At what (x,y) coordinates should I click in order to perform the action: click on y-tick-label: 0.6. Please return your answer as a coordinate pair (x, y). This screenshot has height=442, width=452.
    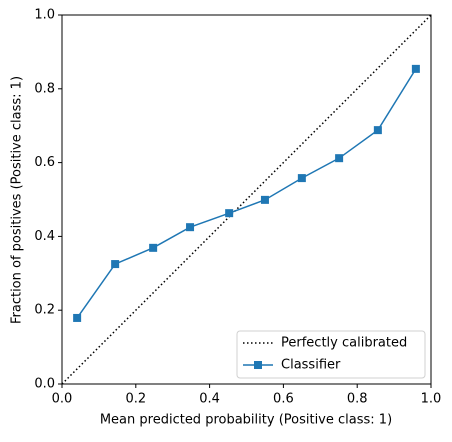
    Looking at the image, I should click on (44, 162).